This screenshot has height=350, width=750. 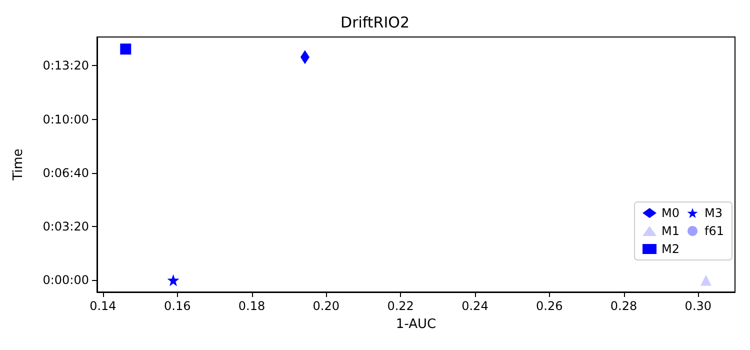 I want to click on chart-title: DriftRIO2, so click(x=375, y=23).